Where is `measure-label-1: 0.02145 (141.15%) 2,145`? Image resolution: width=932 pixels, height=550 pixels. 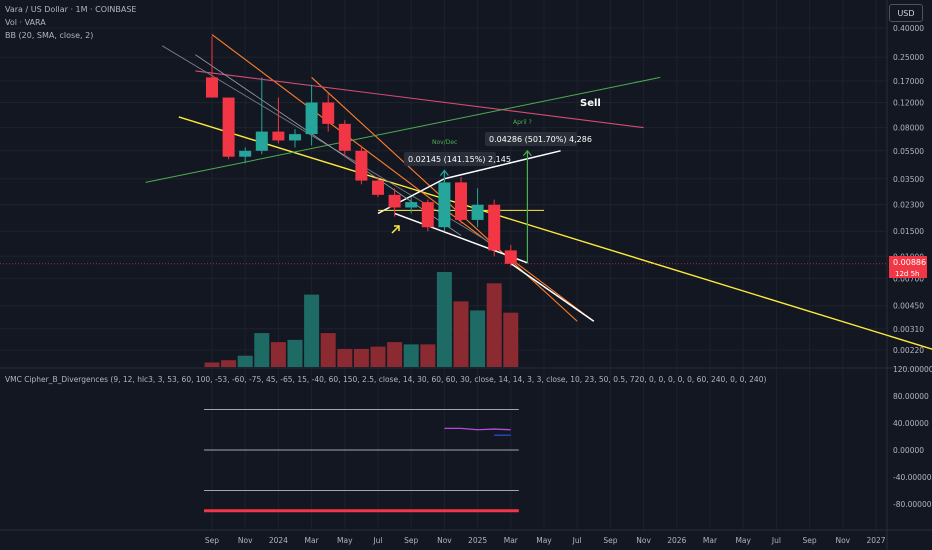 measure-label-1: 0.02145 (141.15%) 2,145 is located at coordinates (459, 159).